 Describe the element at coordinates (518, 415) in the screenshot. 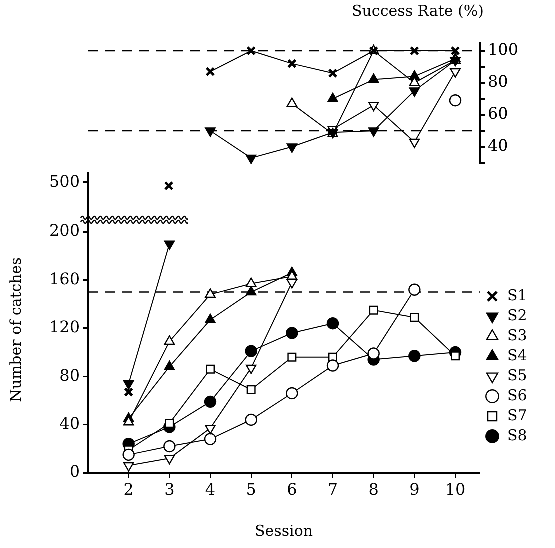

I see `legend-label: S7` at that location.